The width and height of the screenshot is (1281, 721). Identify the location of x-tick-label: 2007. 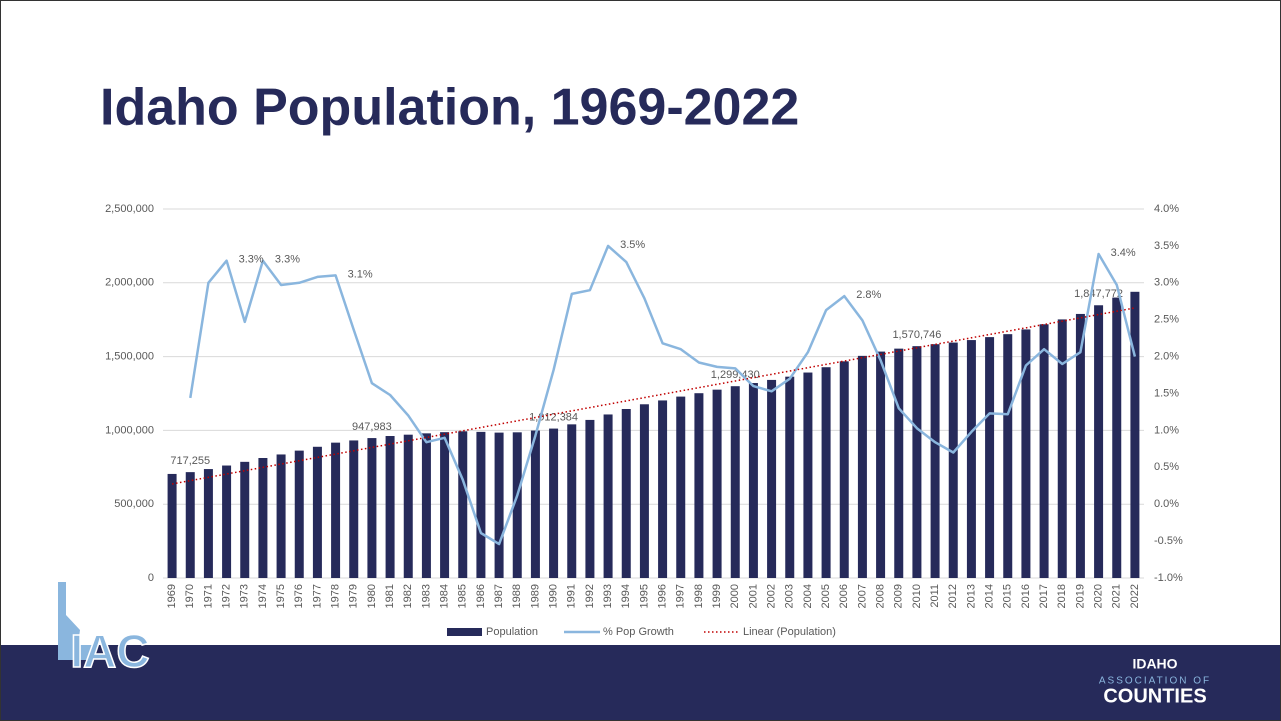
(862, 596).